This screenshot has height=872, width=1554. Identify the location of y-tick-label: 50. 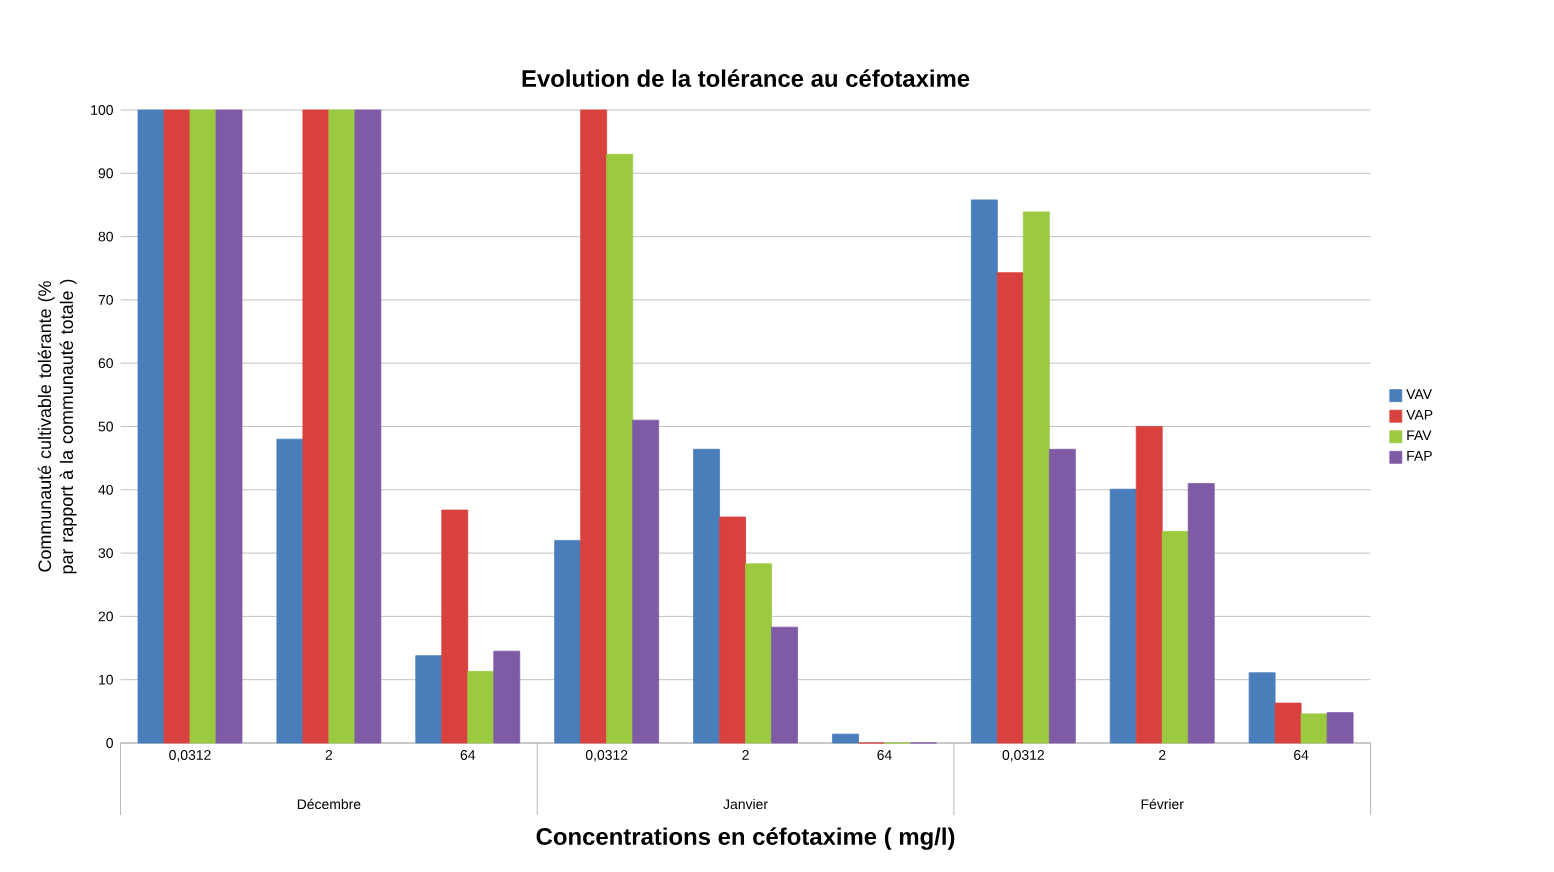
(105, 426).